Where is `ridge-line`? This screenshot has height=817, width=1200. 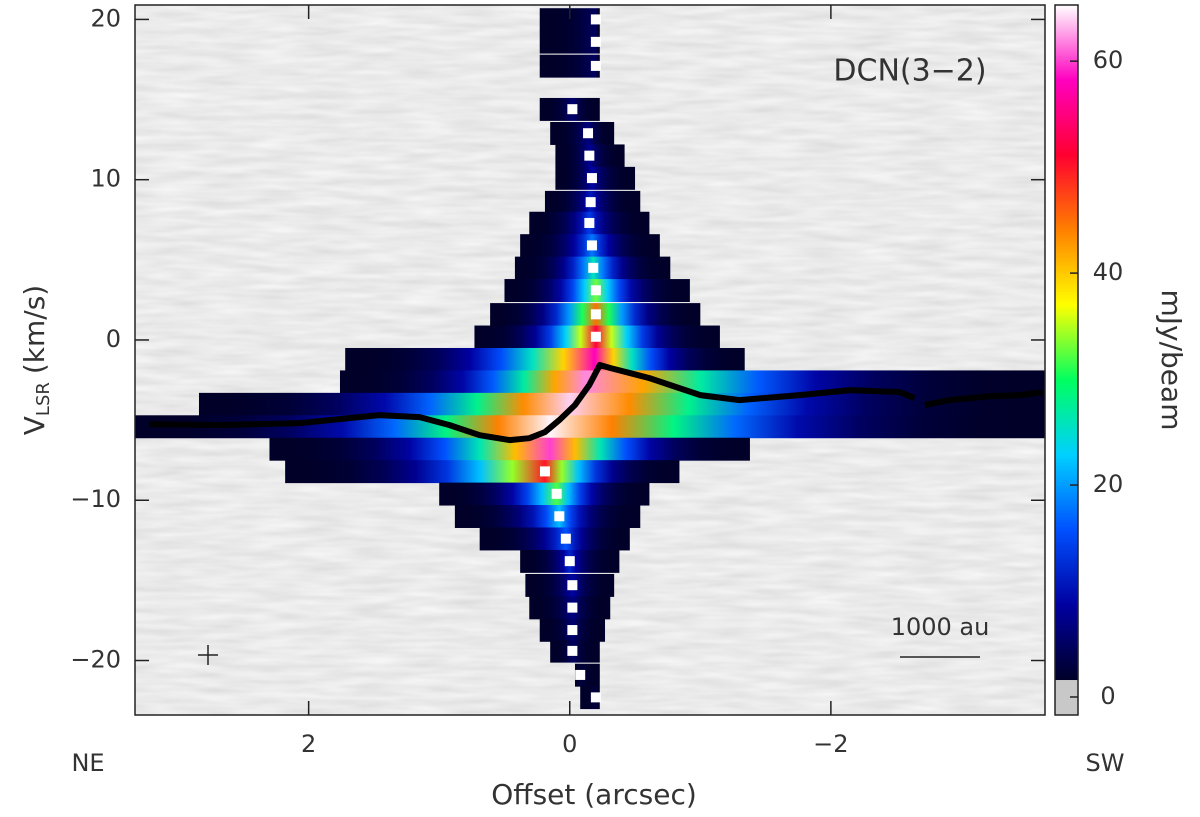 ridge-line is located at coordinates (596, 403).